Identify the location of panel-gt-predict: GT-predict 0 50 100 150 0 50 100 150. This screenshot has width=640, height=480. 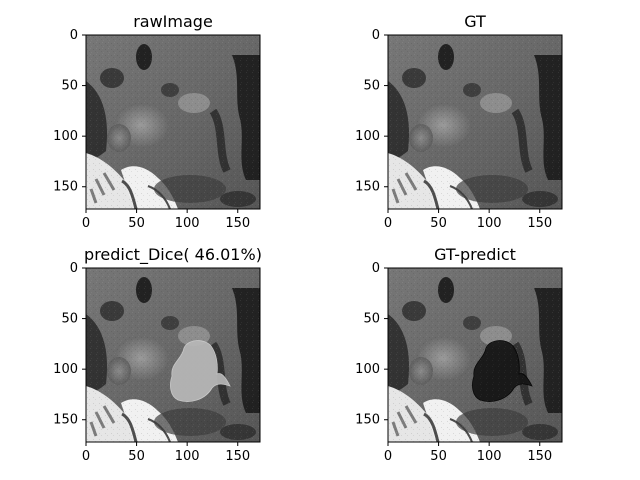
(459, 354).